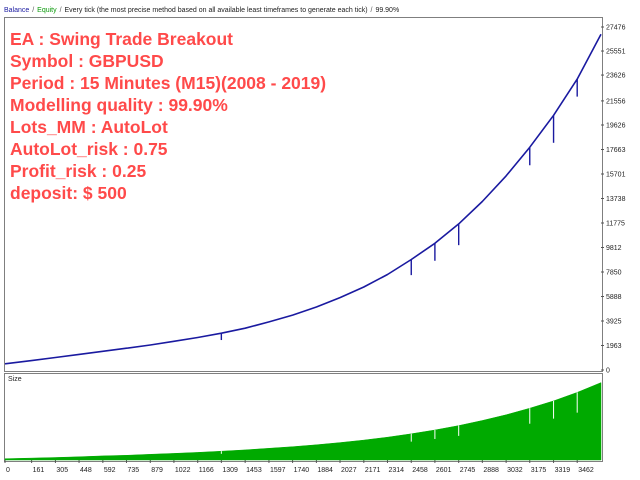 This screenshot has width=640, height=480. Describe the element at coordinates (89, 127) in the screenshot. I see `overlay-lots-mm: Lots_MM : AutoLot` at that location.